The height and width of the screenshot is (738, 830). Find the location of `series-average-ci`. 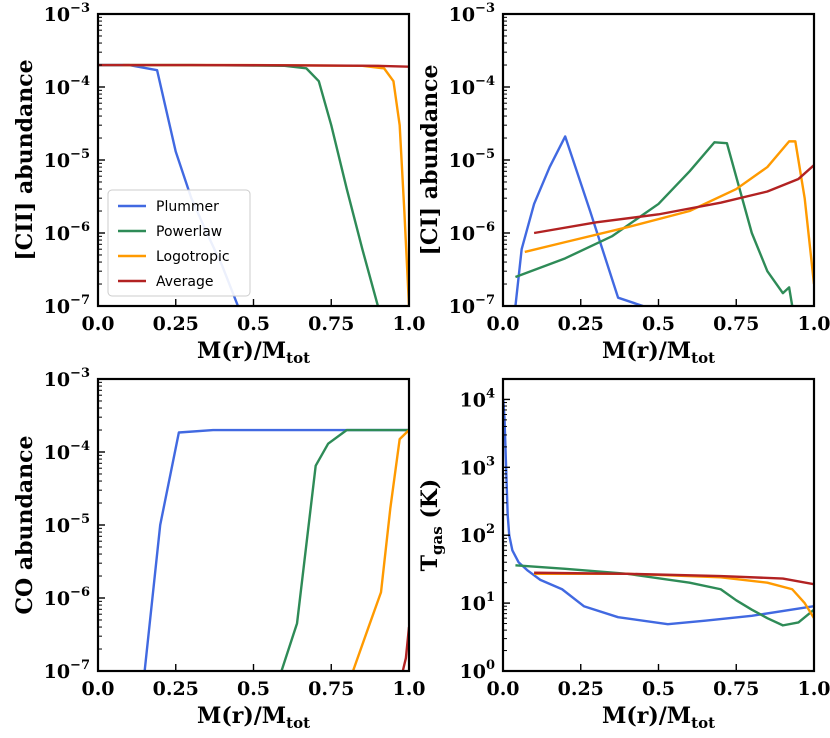

series-average-ci is located at coordinates (673, 199).